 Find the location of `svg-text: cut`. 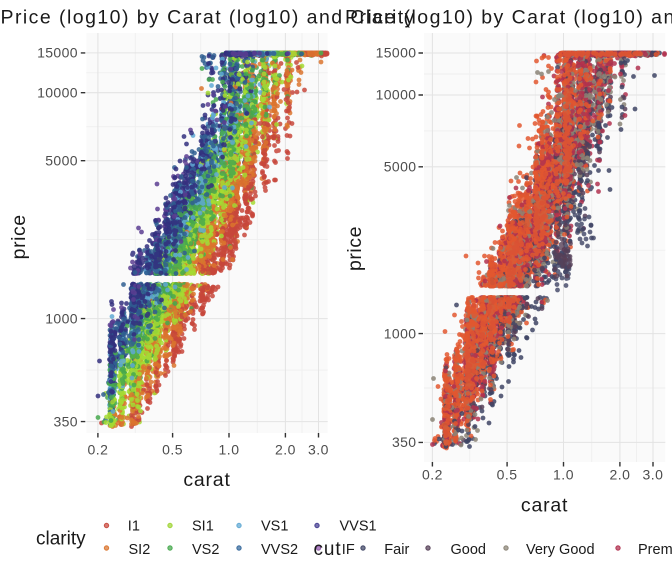

svg-text: cut is located at coordinates (328, 549).